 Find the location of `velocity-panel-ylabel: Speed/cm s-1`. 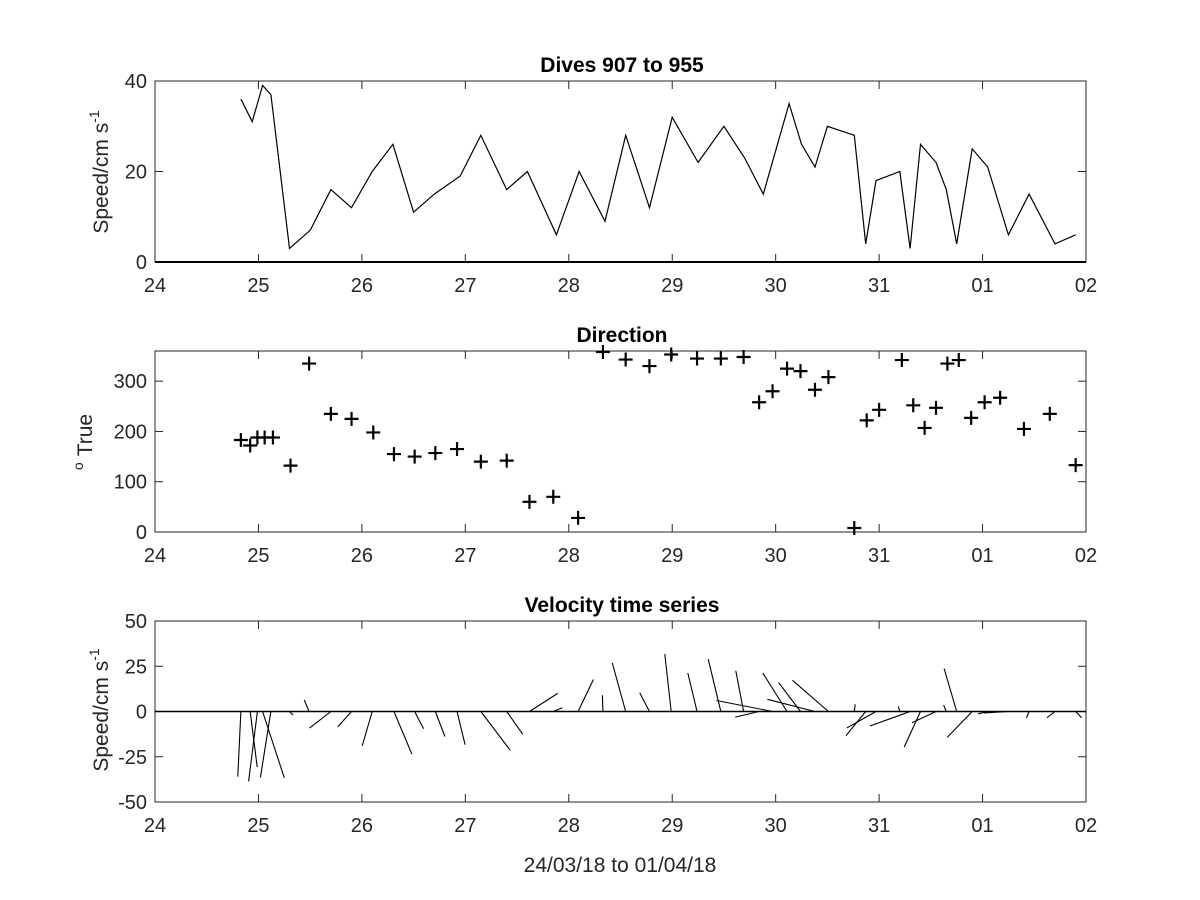

velocity-panel-ylabel: Speed/cm s-1 is located at coordinates (99, 710).